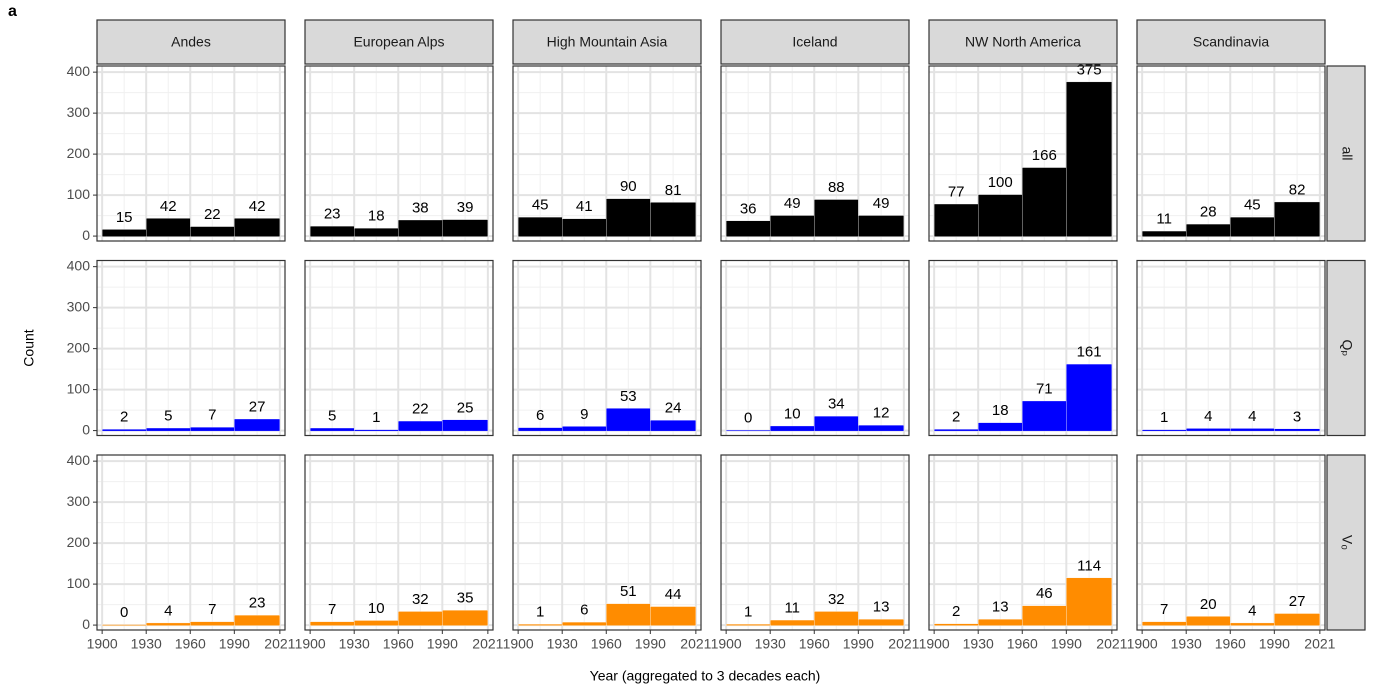 The height and width of the screenshot is (691, 1373). What do you see at coordinates (705, 676) in the screenshot?
I see `x-axis-label: Year (aggregated to 3 decades each)` at bounding box center [705, 676].